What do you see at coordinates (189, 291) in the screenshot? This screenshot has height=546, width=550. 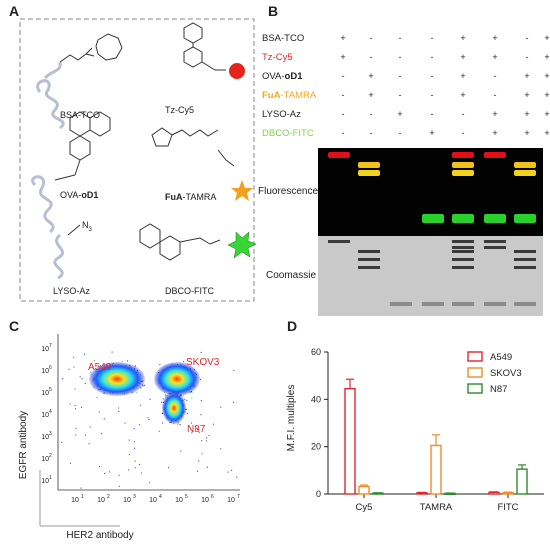 I see `panel-a-label-dbco-fitc: DBCO-FITC` at bounding box center [189, 291].